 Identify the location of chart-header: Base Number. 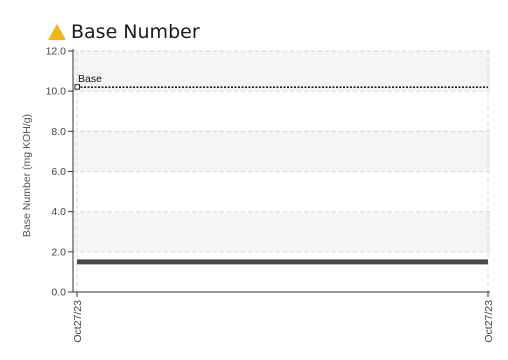
(123, 32).